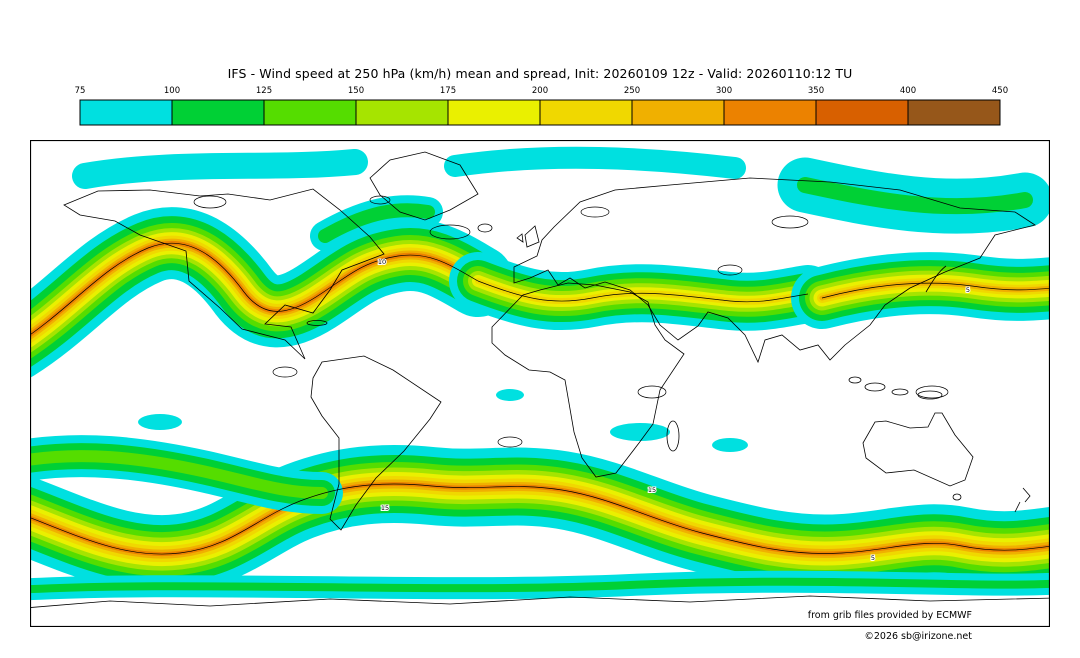  What do you see at coordinates (540, 519) in the screenshot?
I see `jet-band-southern-hemisphere` at bounding box center [540, 519].